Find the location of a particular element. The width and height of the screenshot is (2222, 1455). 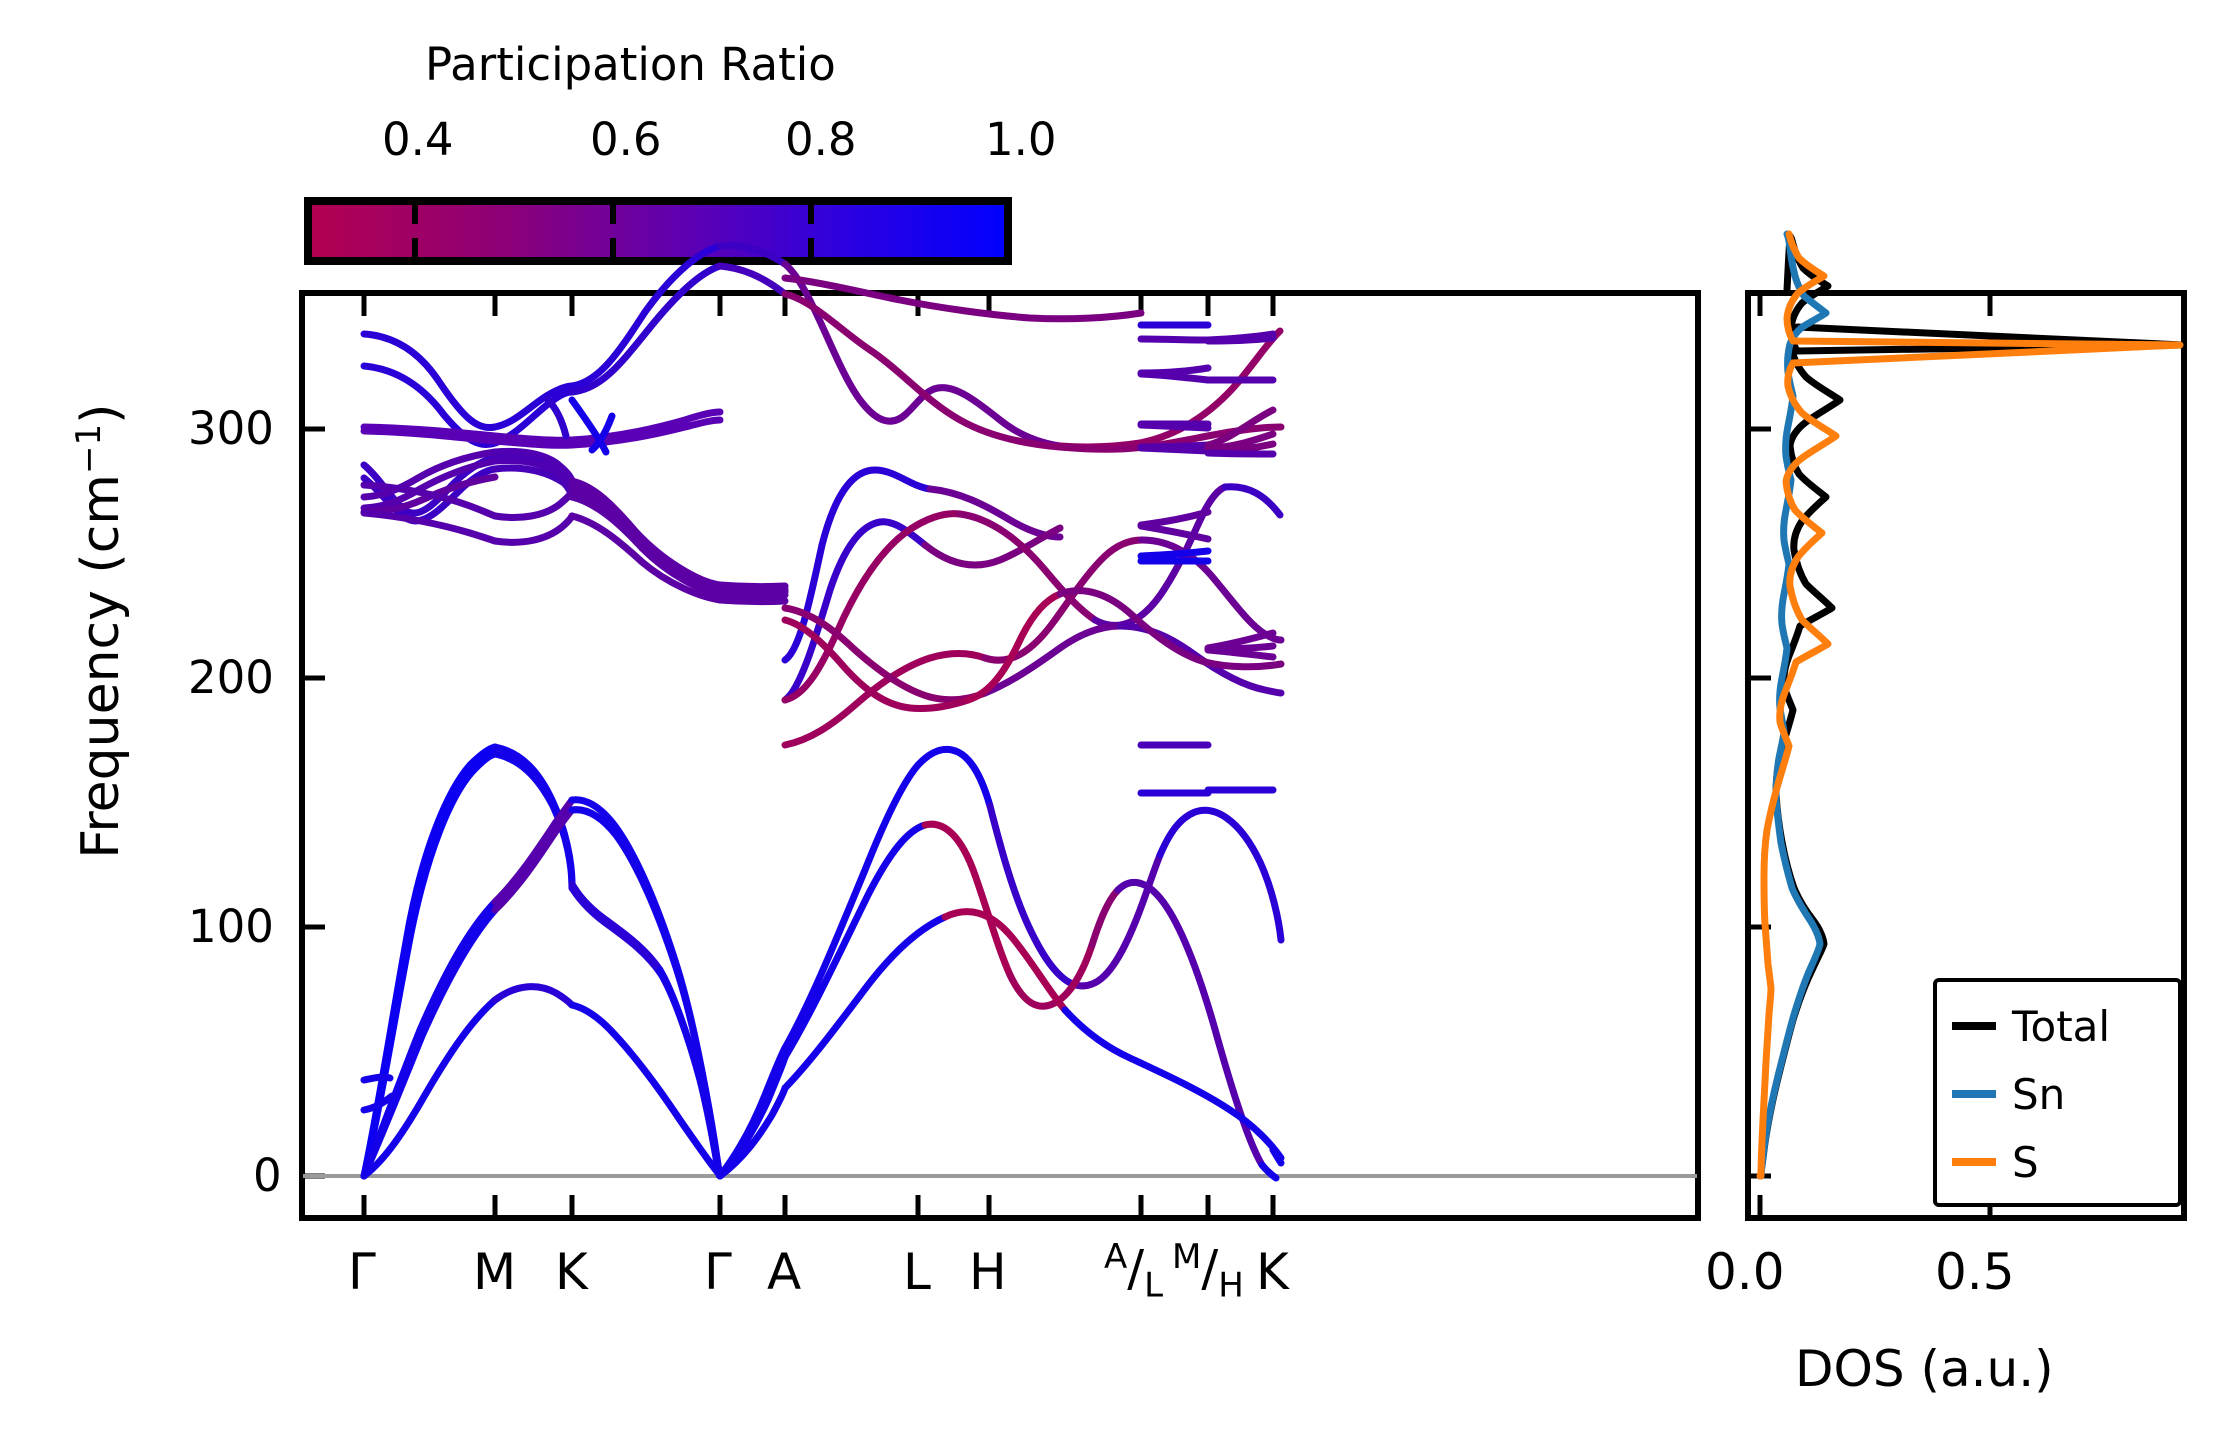

dos-s is located at coordinates (1970, 705).